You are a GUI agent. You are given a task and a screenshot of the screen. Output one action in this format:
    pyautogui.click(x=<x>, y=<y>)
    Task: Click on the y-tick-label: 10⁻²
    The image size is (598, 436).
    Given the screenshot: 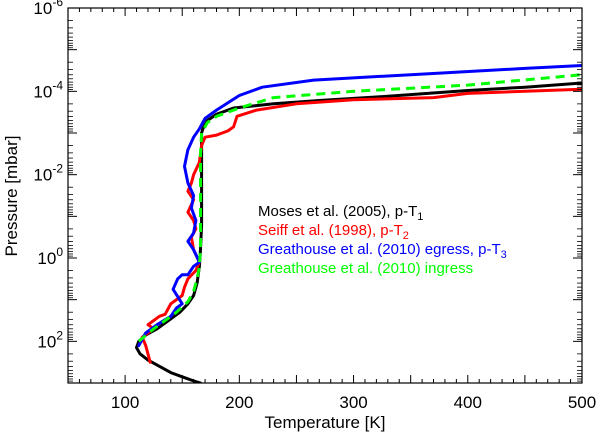 What is the action you would take?
    pyautogui.click(x=48, y=173)
    